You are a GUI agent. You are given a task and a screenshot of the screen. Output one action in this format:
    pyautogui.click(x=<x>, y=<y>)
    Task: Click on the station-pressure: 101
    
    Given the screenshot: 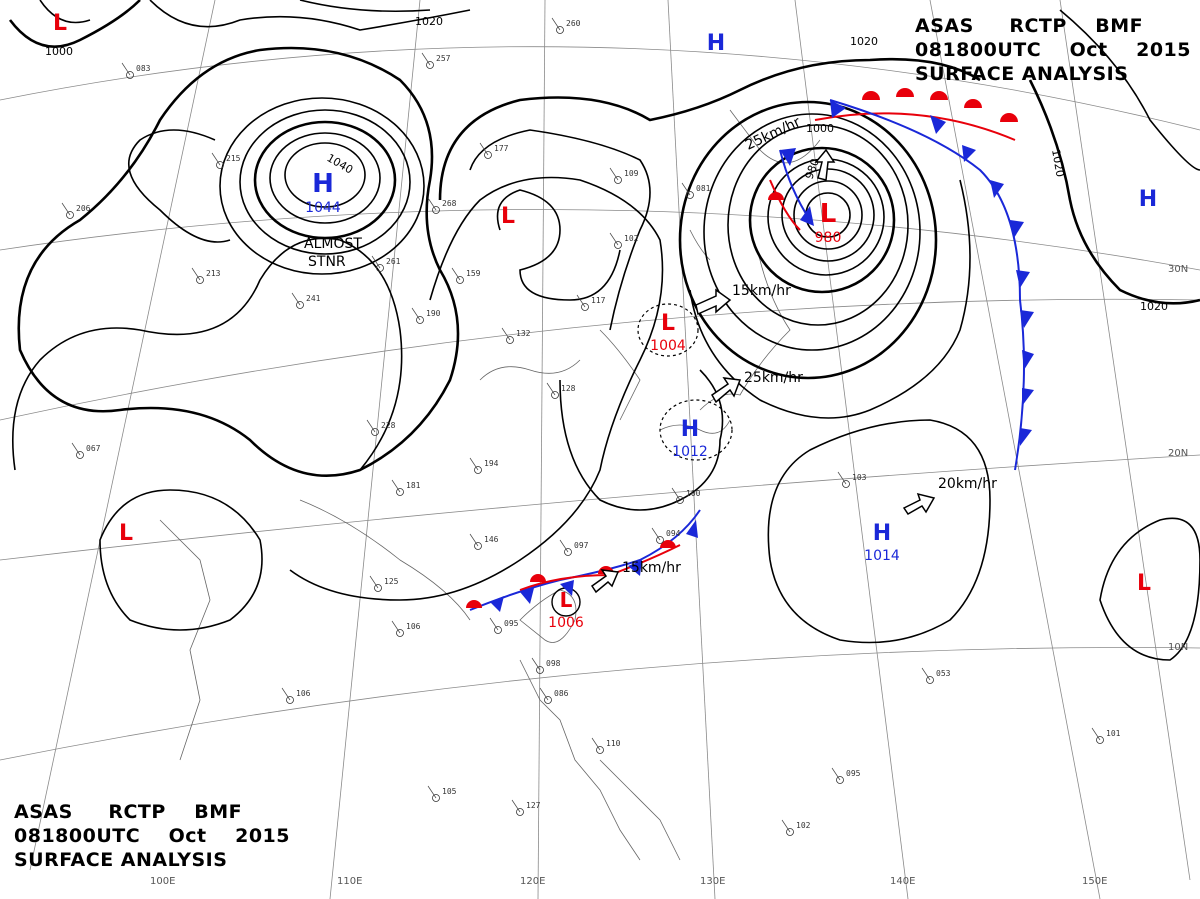 What is the action you would take?
    pyautogui.click(x=1113, y=733)
    